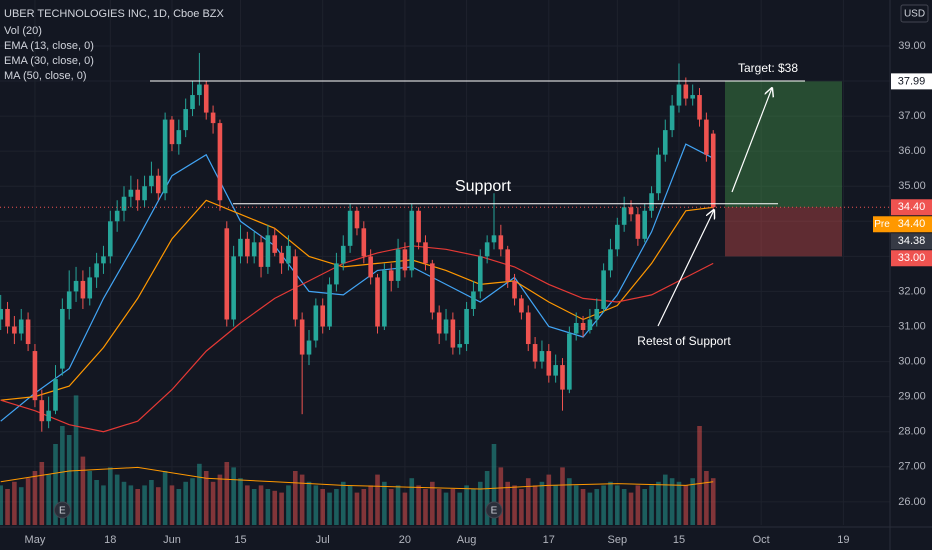 This screenshot has height=550, width=932. What do you see at coordinates (172, 540) in the screenshot?
I see `x-tick-label: Jun` at bounding box center [172, 540].